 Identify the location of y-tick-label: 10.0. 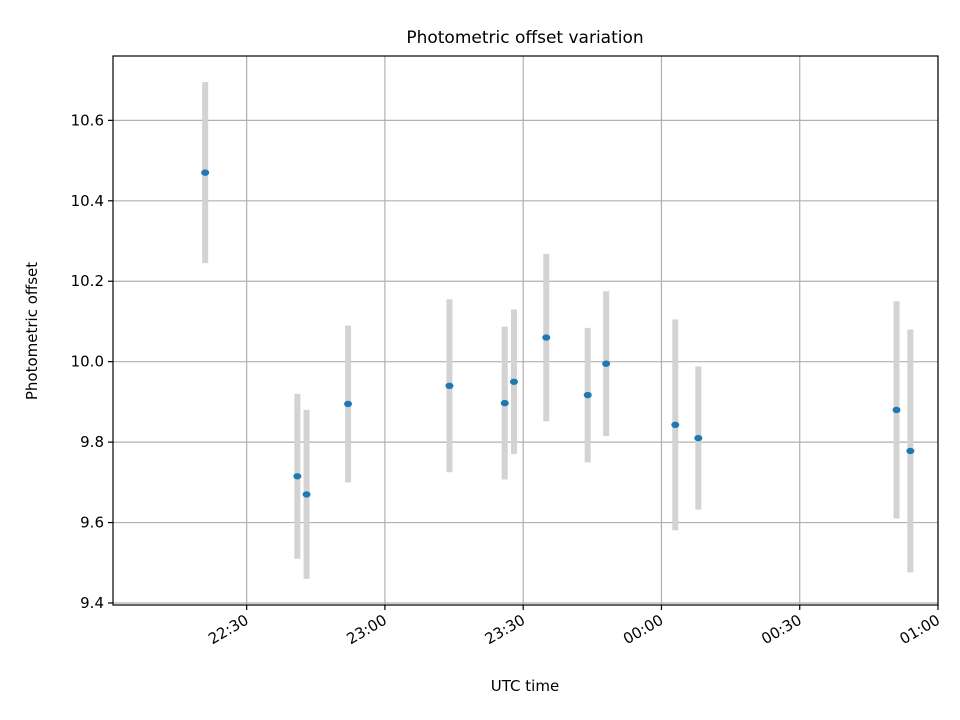
(87, 362).